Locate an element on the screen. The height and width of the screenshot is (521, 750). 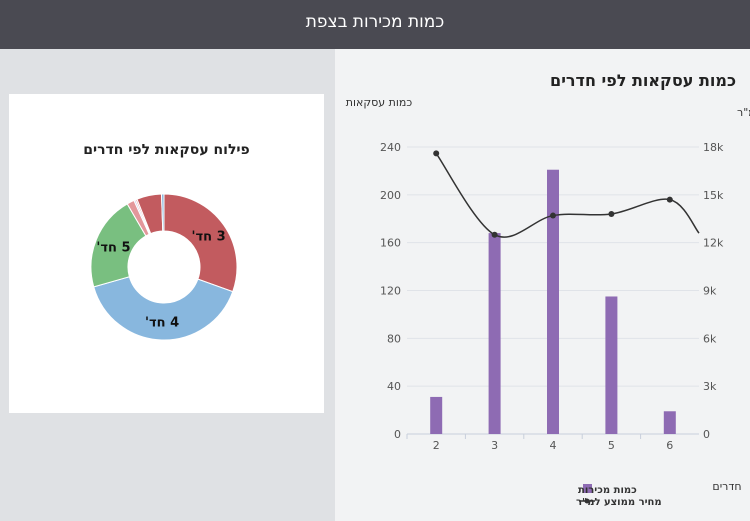
page-title: כמות מכירות בצפת is located at coordinates (375, 22).